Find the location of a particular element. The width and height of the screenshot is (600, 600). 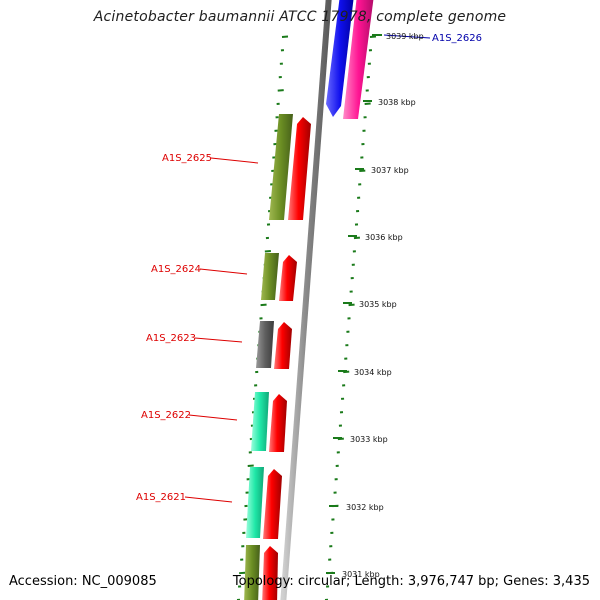

gene-label-2621: A1S_2621 is located at coordinates (161, 497).